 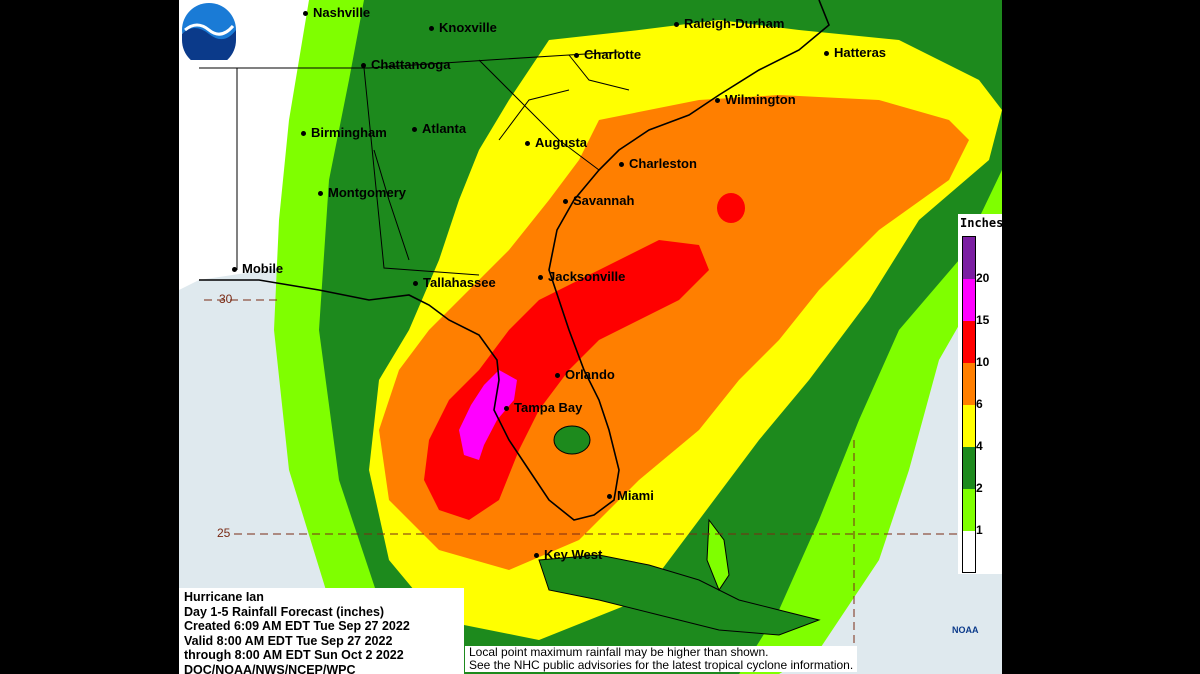 I want to click on legend-label: 15, so click(x=983, y=320).